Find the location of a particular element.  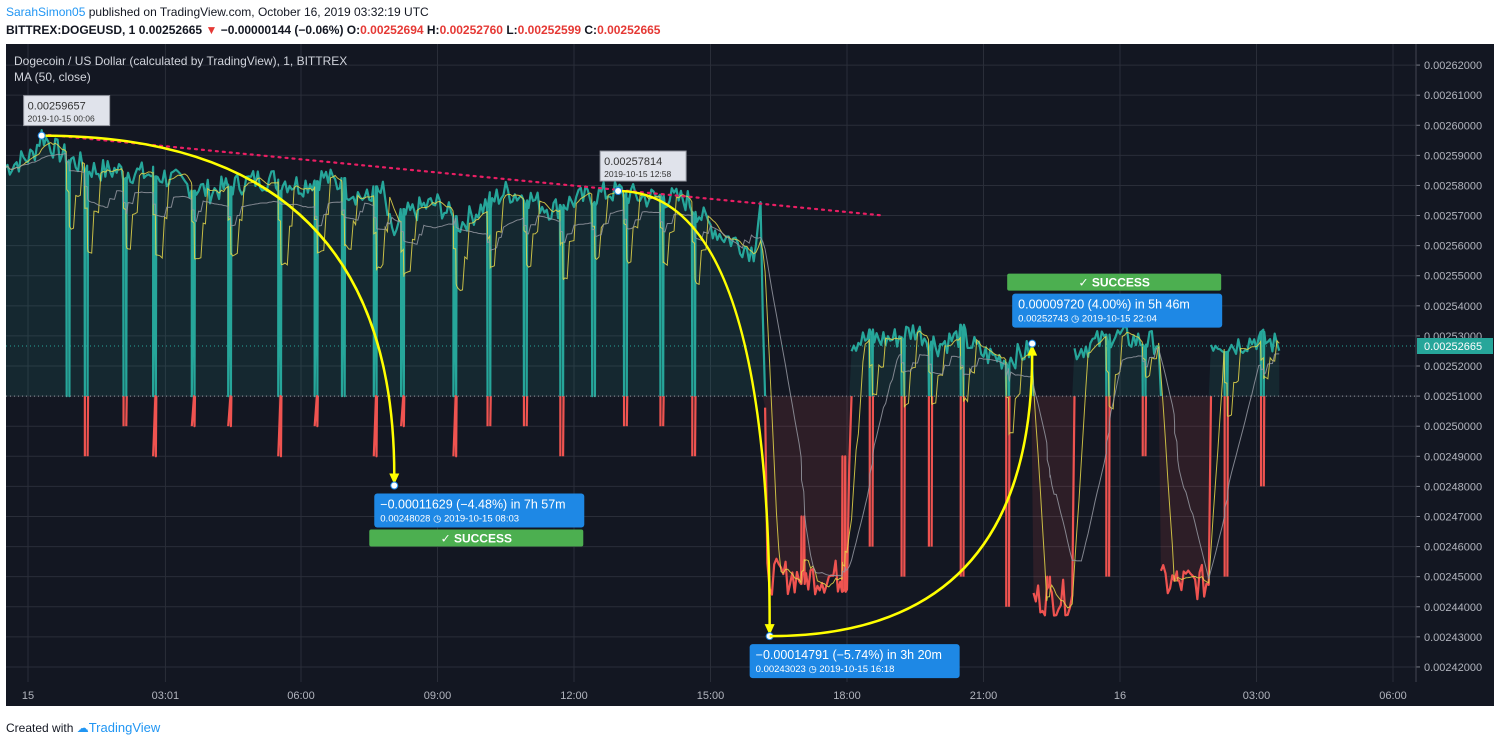

close-label: C: is located at coordinates (591, 30).